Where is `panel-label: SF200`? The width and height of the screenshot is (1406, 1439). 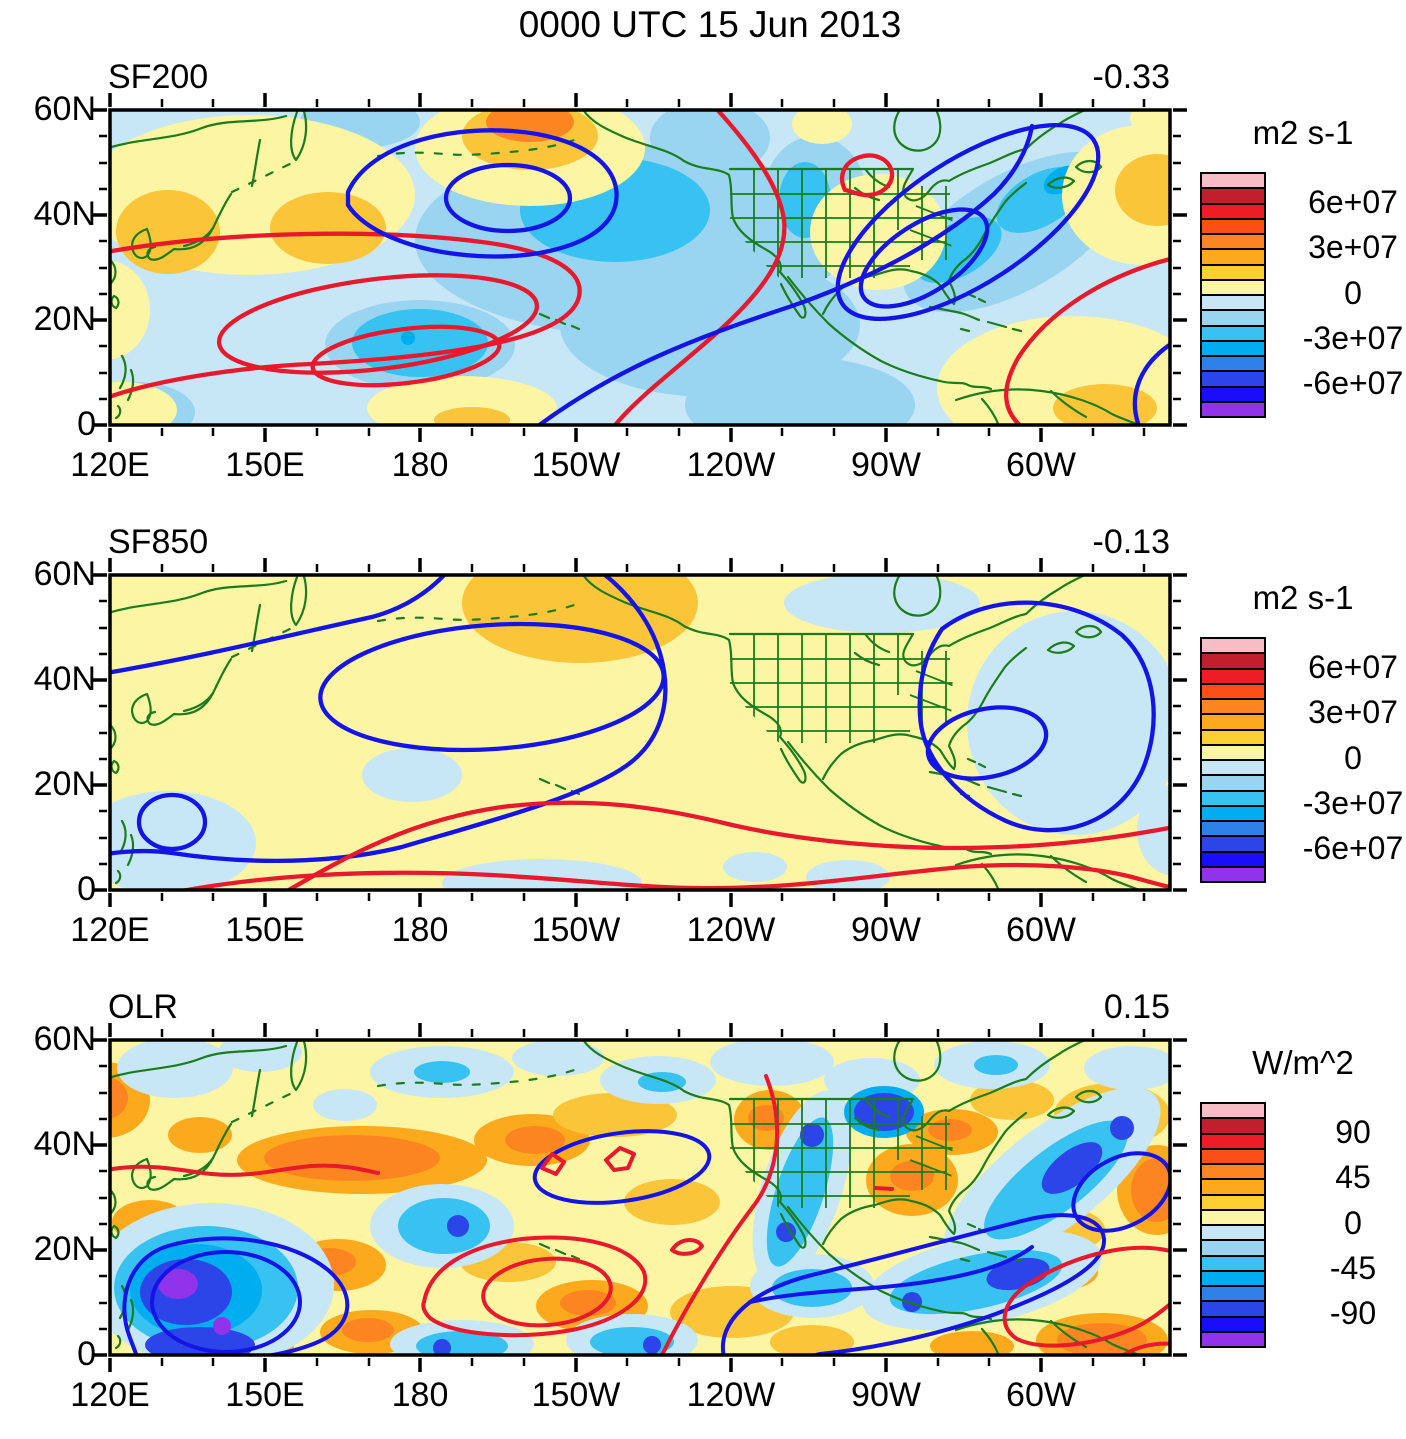 panel-label: SF200 is located at coordinates (158, 77).